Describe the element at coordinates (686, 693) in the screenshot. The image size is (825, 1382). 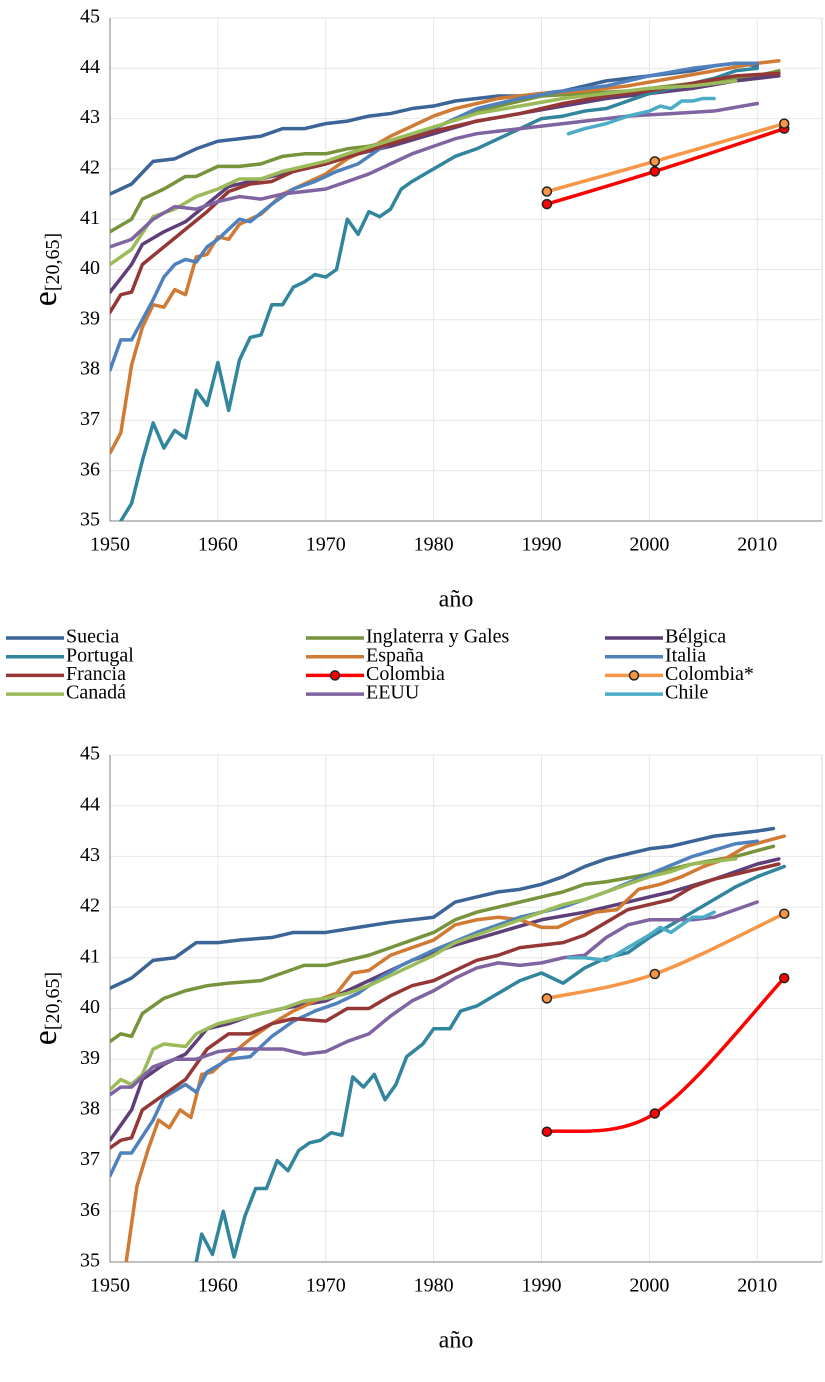
I see `legend-label: Chile` at that location.